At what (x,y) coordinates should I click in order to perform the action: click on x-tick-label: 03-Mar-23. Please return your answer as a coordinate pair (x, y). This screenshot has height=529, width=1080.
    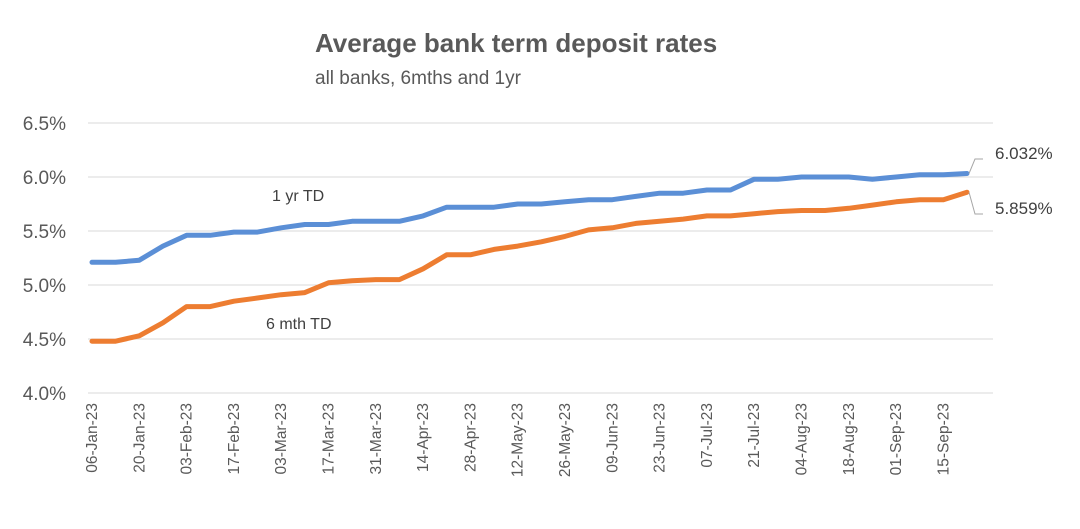
    Looking at the image, I should click on (281, 439).